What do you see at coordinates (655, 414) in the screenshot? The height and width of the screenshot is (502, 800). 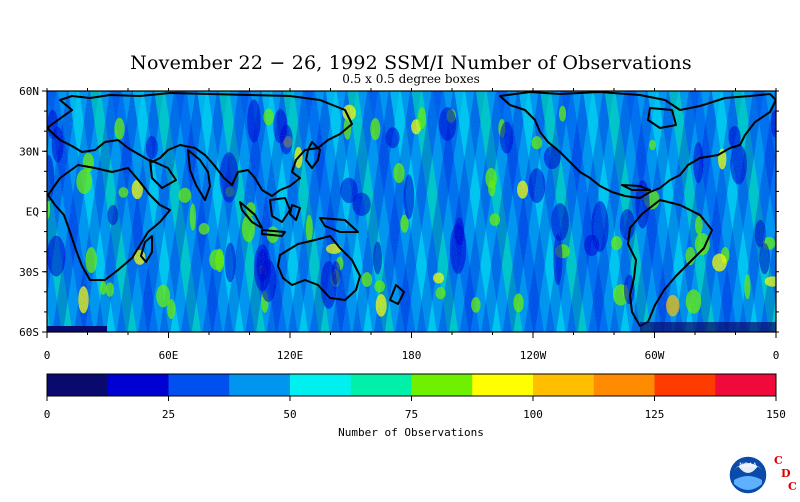 I see `colorbar-tick-label: 125` at bounding box center [655, 414].